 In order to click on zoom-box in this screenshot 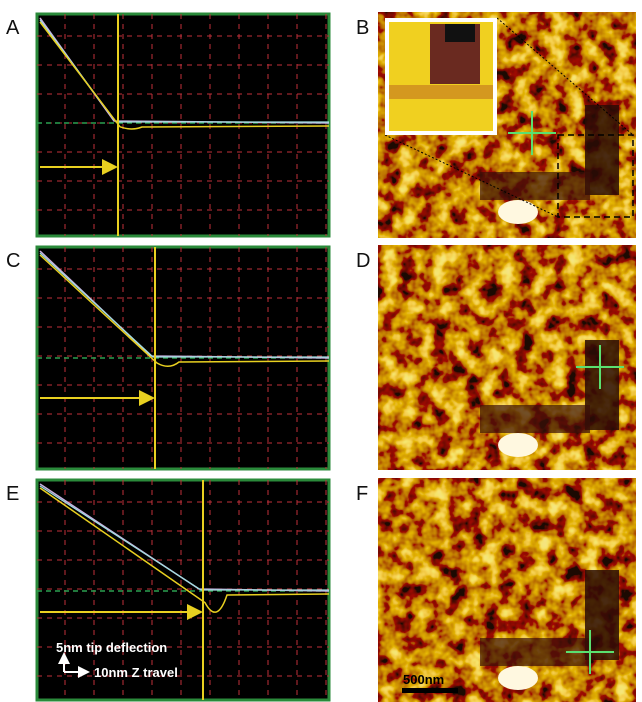, I will do `click(595, 176)`.